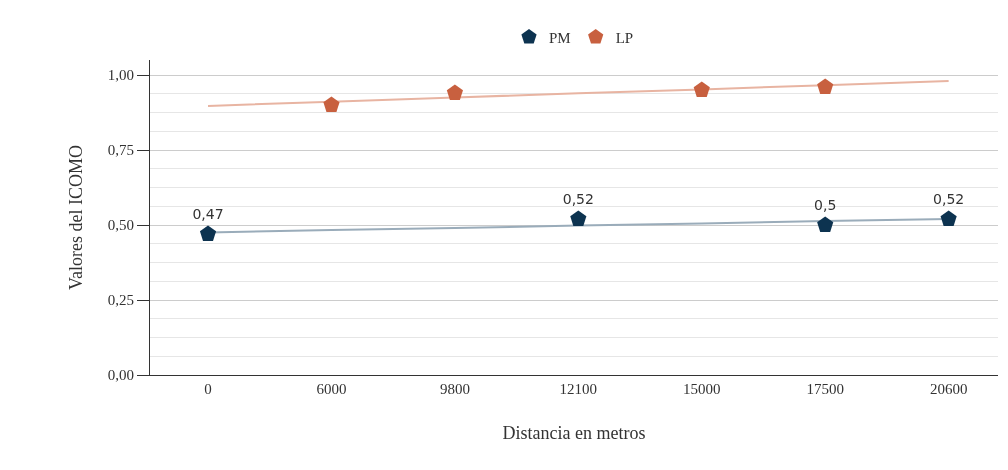  I want to click on data-label: 0,47, so click(208, 213).